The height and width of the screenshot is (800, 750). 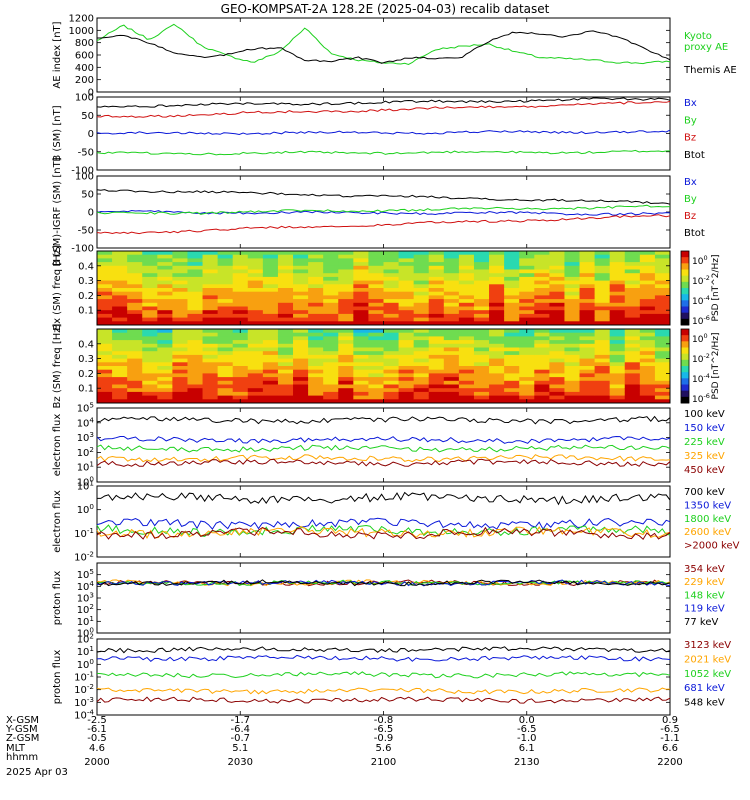 I want to click on y-tick-label: -50, so click(x=86, y=231).